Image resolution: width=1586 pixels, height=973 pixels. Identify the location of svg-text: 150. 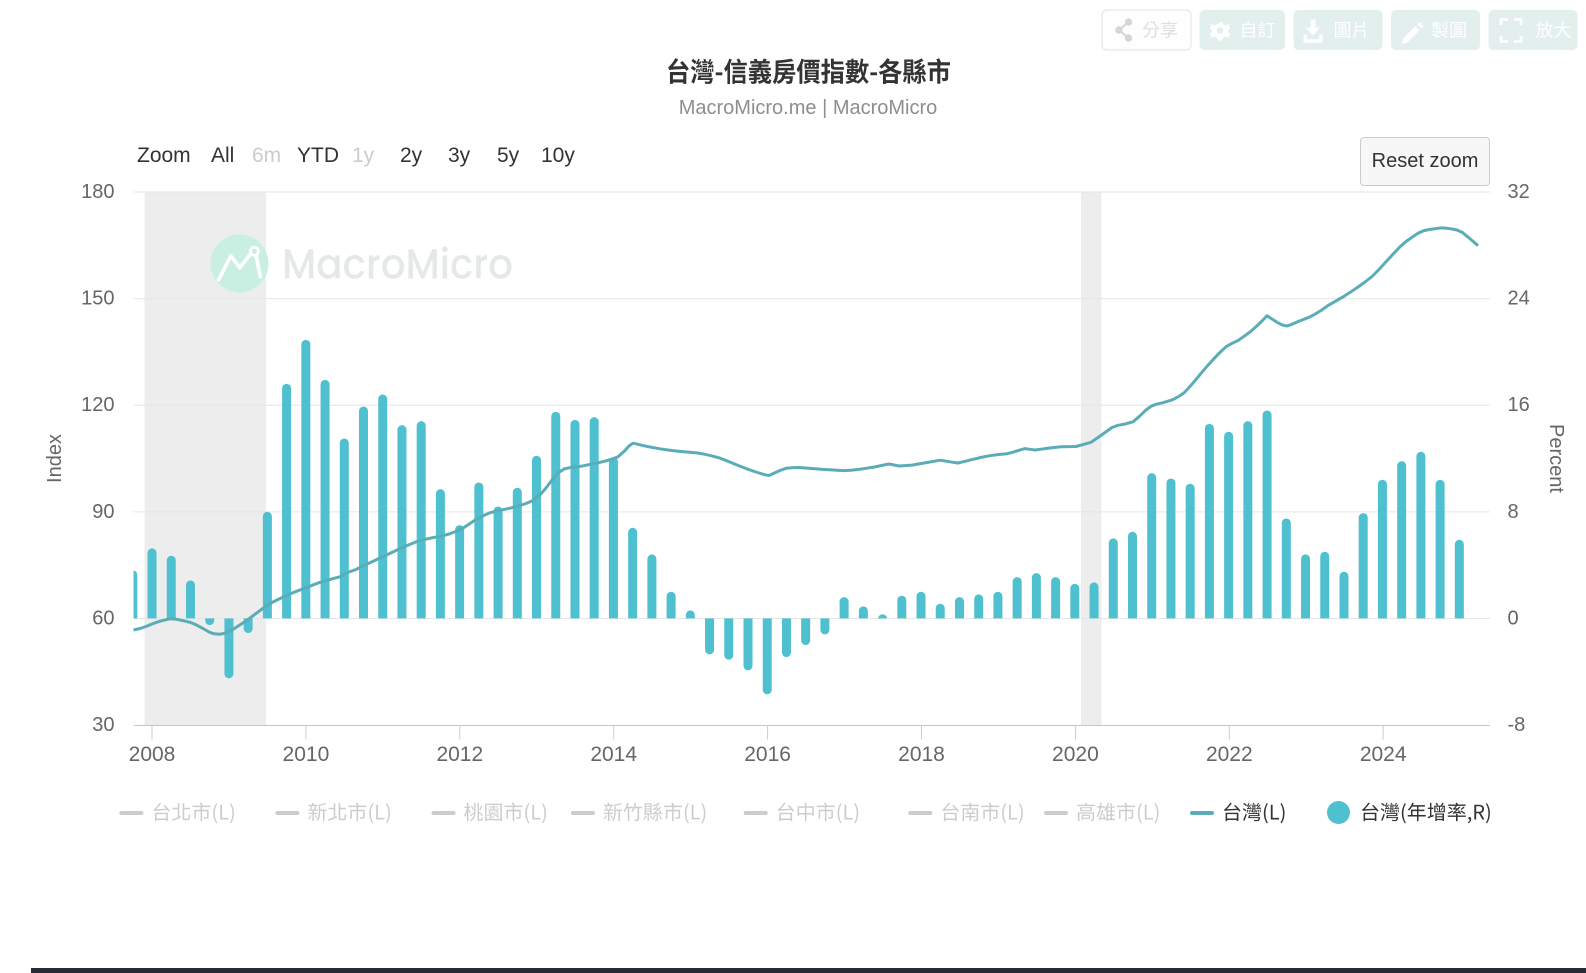
(97, 299).